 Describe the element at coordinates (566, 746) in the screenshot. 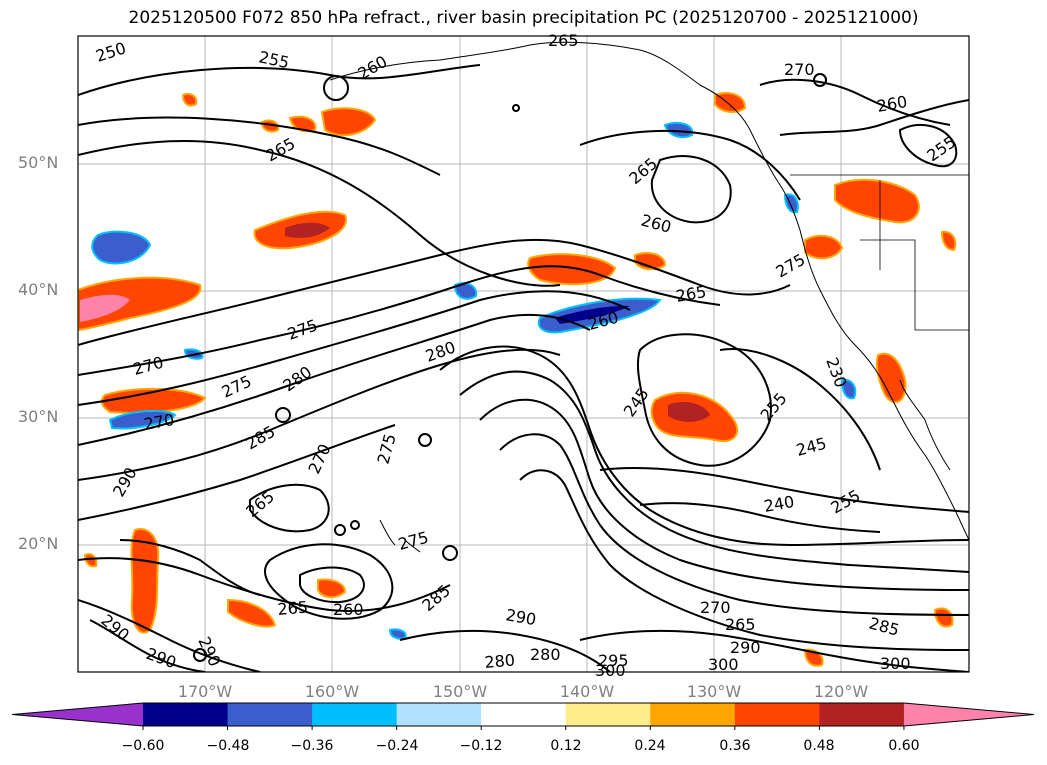

I see `colorbar-tick-label: 0.12` at that location.